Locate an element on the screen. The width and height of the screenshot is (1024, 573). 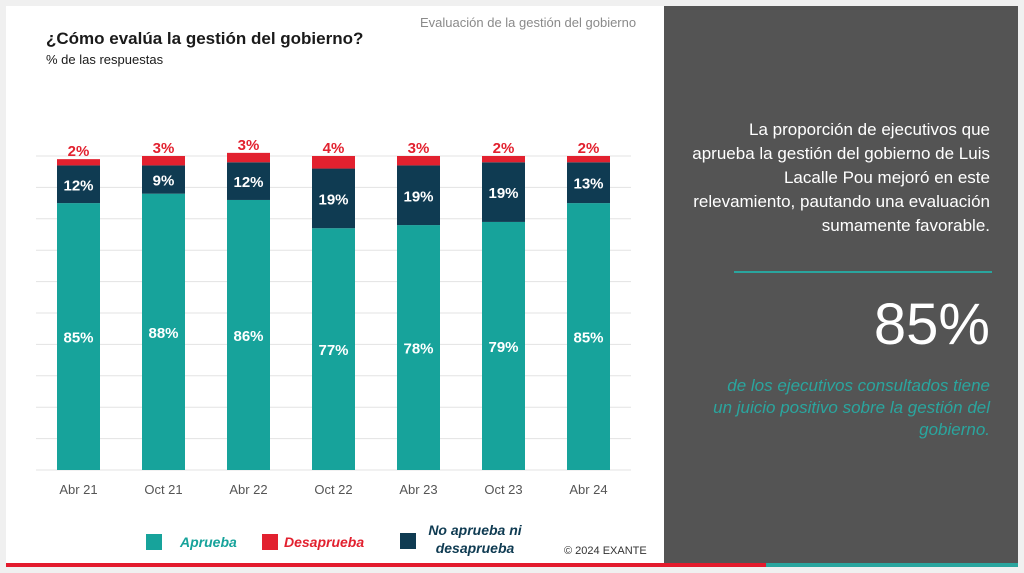
data-label-no-aprueba-ni-desaprueba: 9% is located at coordinates (164, 181).